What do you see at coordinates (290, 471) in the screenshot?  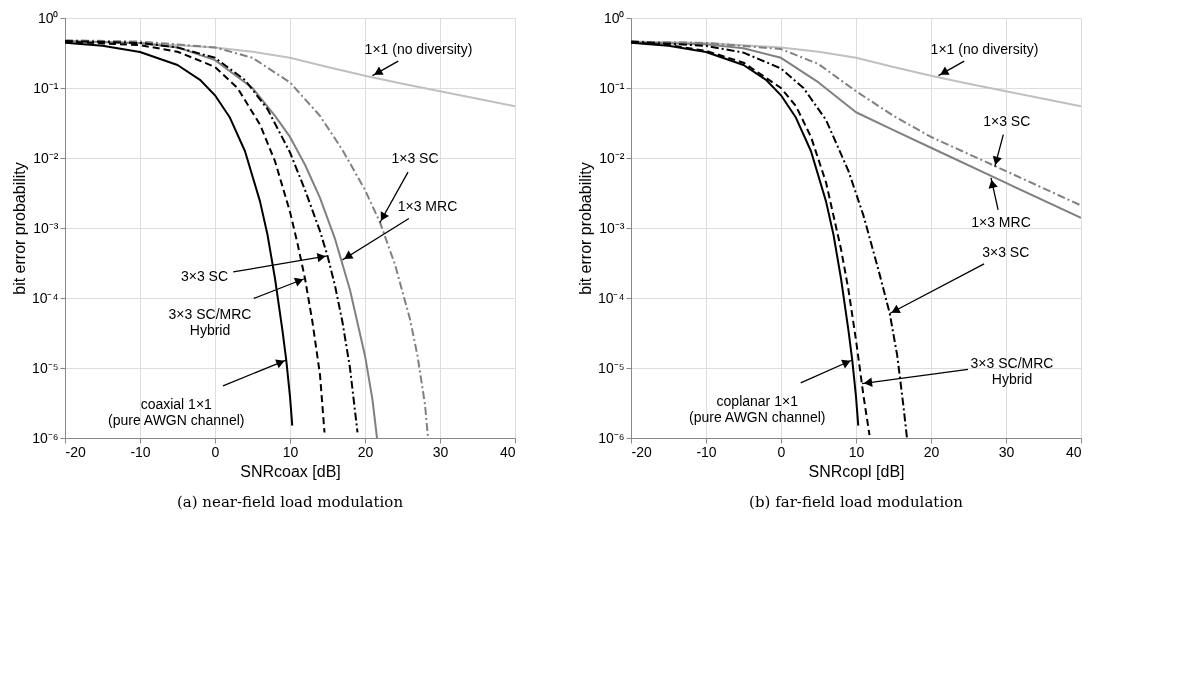 I see `x-axis-title: SNRcoax [dB]` at bounding box center [290, 471].